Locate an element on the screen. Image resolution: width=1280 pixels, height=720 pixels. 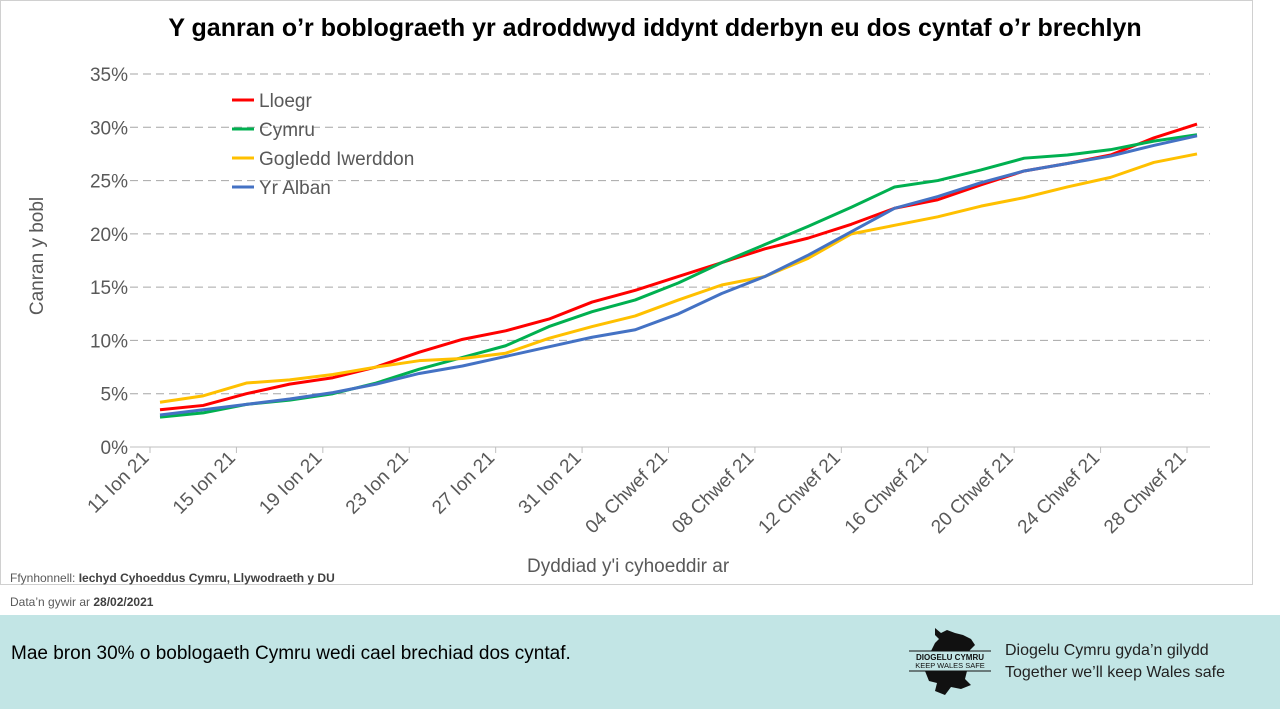
legend-label: Gogledd Iwerddon is located at coordinates (336, 159).